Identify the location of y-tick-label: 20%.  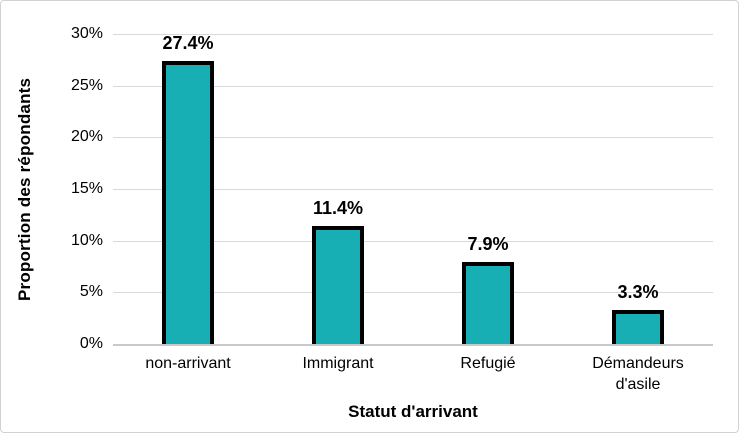
(86, 137).